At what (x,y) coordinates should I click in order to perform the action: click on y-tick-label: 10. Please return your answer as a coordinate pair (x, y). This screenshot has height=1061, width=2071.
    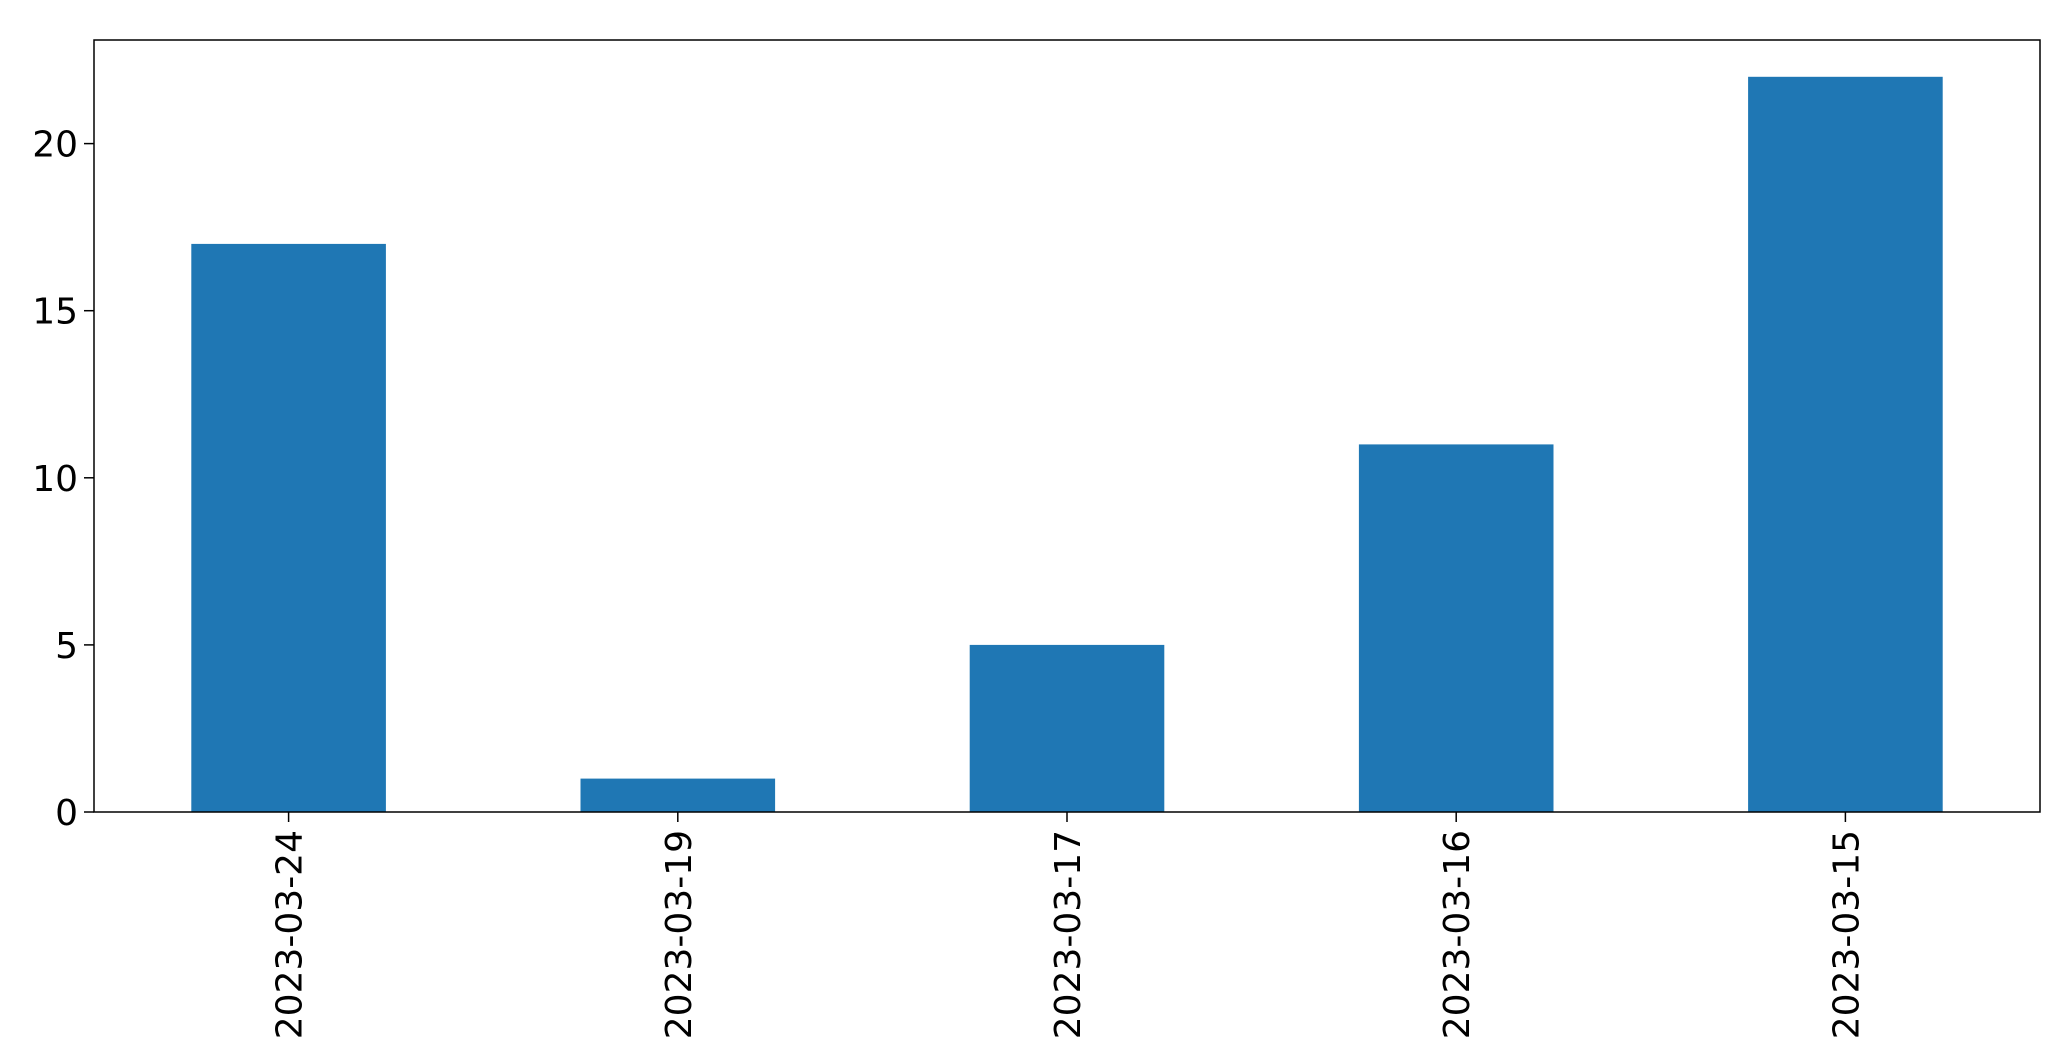
    Looking at the image, I should click on (55, 479).